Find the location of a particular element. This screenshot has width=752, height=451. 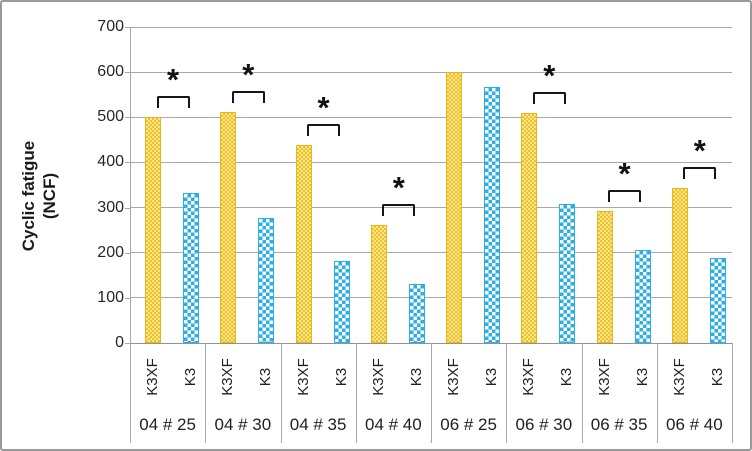

y-tick-label-0: 0 is located at coordinates (119, 342).